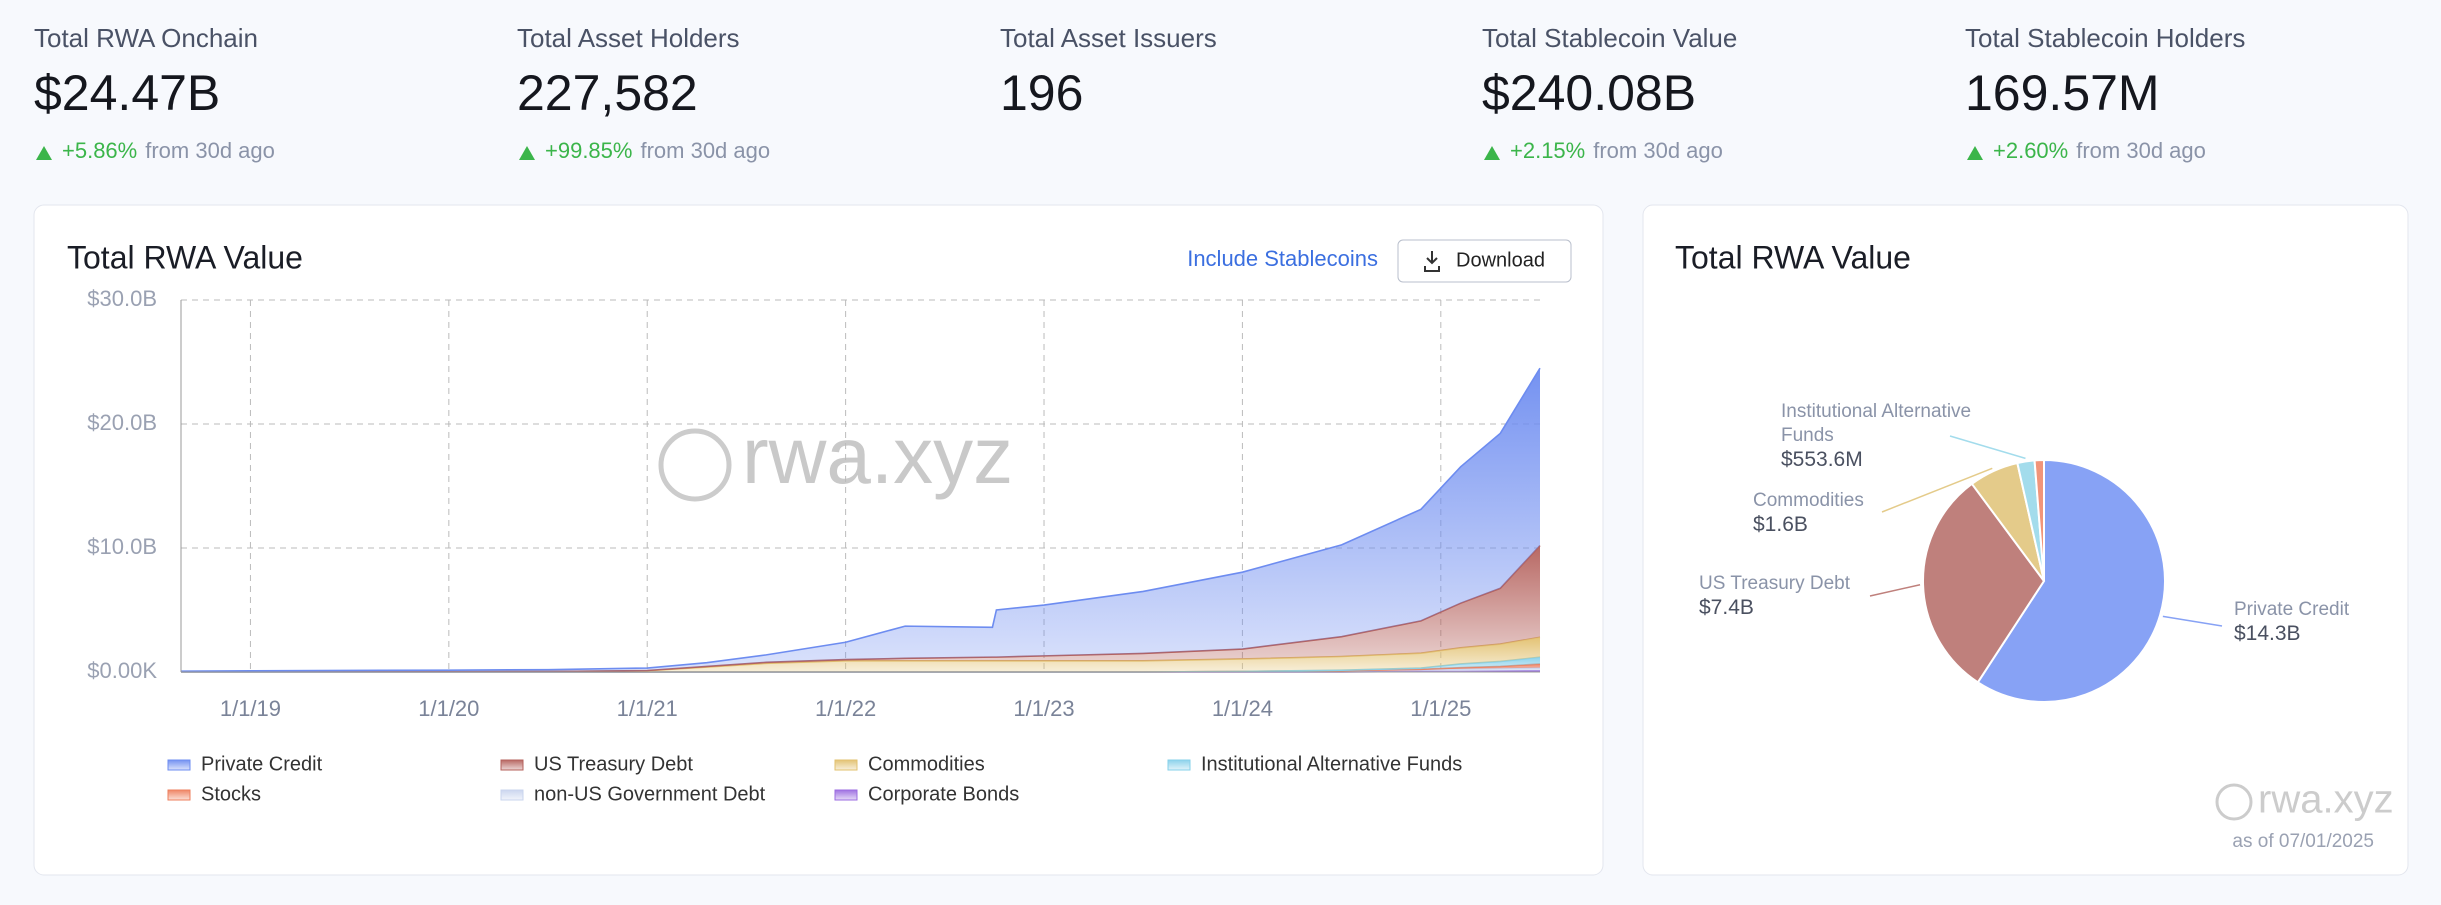 This screenshot has height=905, width=2441. Describe the element at coordinates (1774, 596) in the screenshot. I see `pie-label: US Treasury Debt $7.4B` at that location.